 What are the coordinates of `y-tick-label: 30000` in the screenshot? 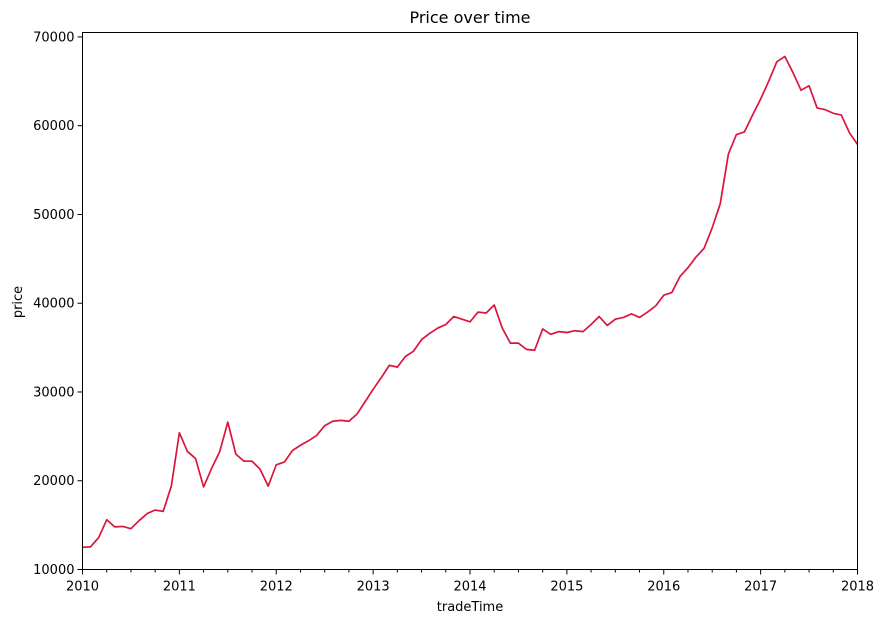 It's located at (53, 392).